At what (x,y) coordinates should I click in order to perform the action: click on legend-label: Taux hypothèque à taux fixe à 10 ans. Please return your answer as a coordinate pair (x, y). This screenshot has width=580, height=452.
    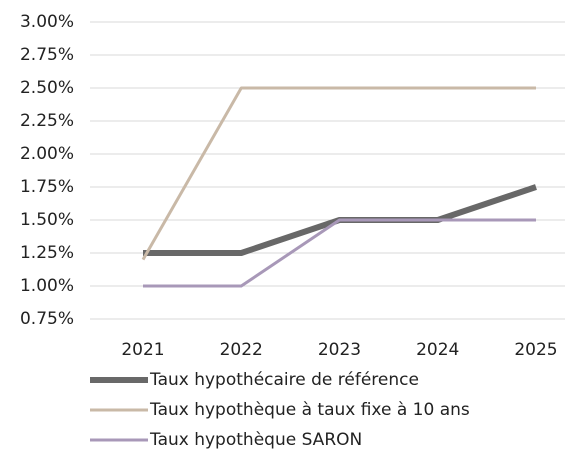
    Looking at the image, I should click on (309, 410).